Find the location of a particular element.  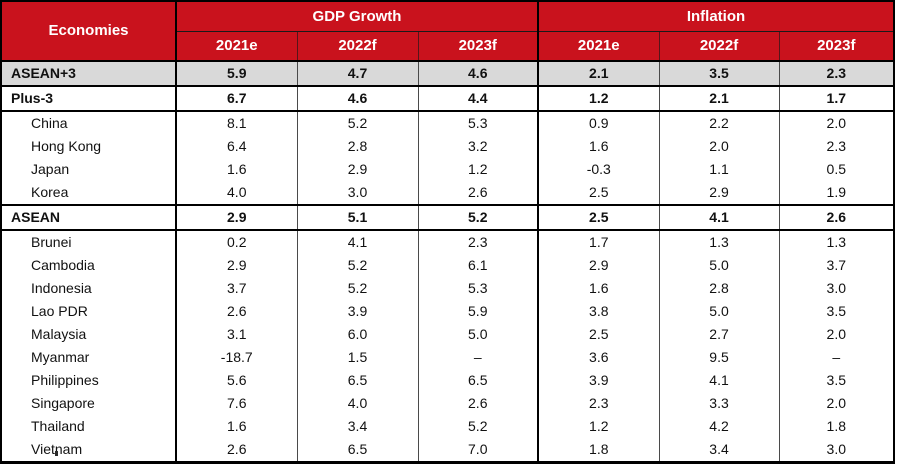

row-label: Philippines is located at coordinates (89, 380).